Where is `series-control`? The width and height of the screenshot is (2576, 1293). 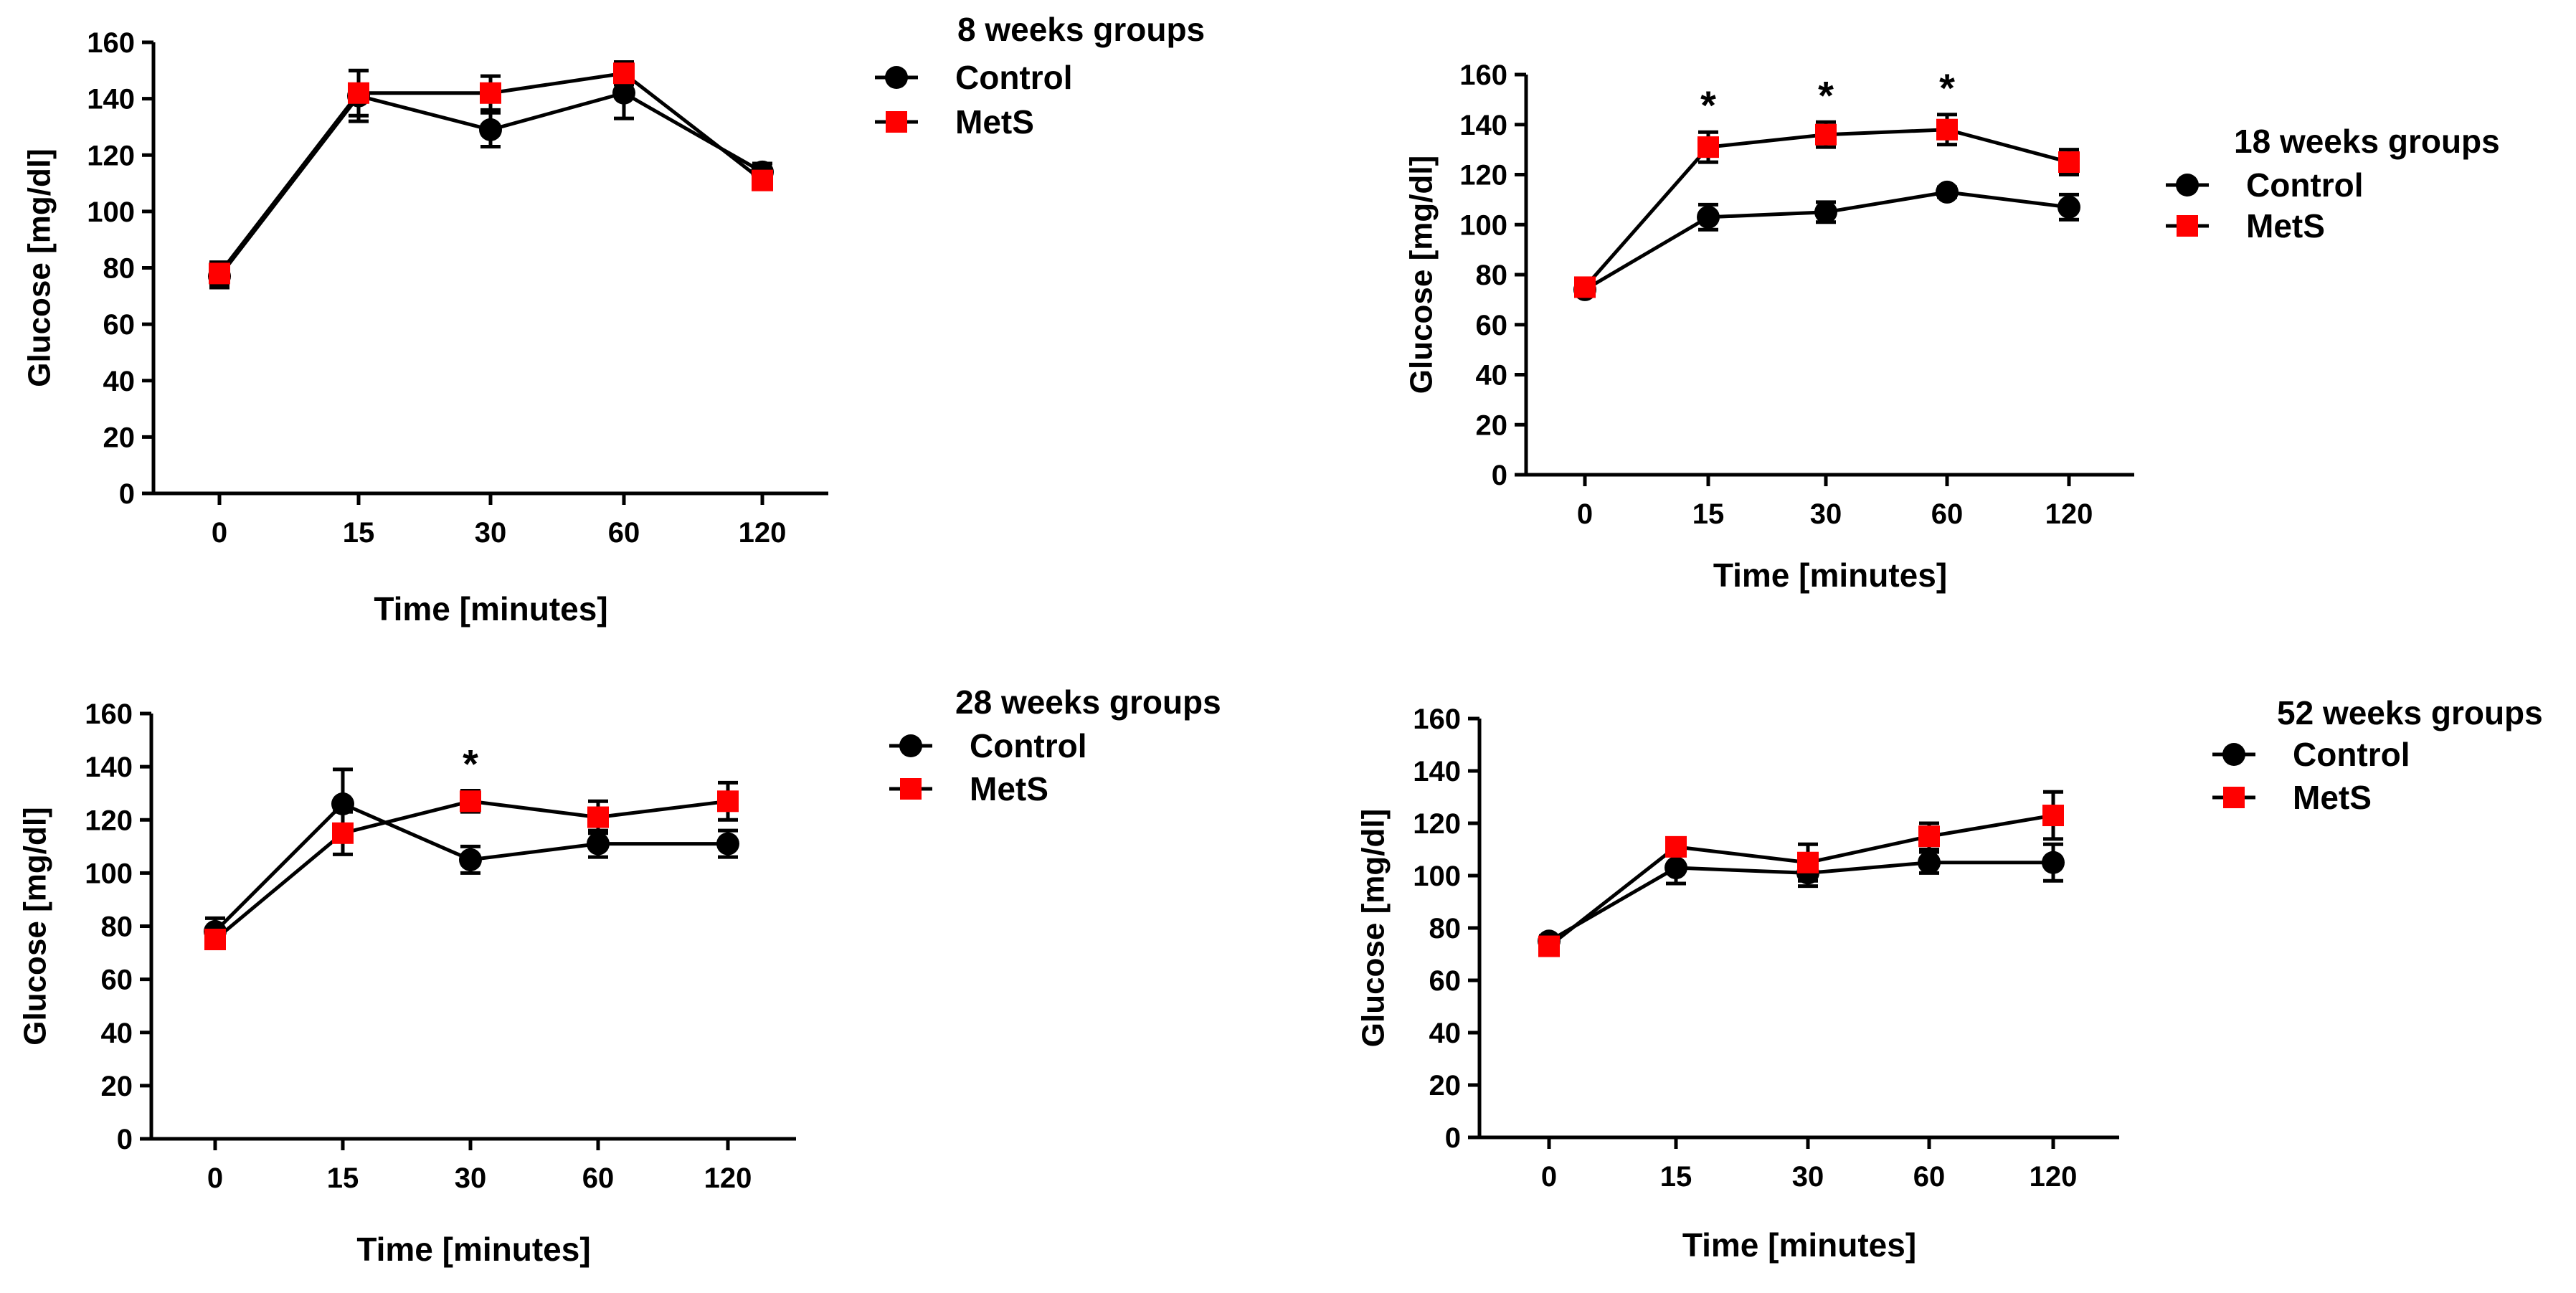
series-control is located at coordinates (1826, 241).